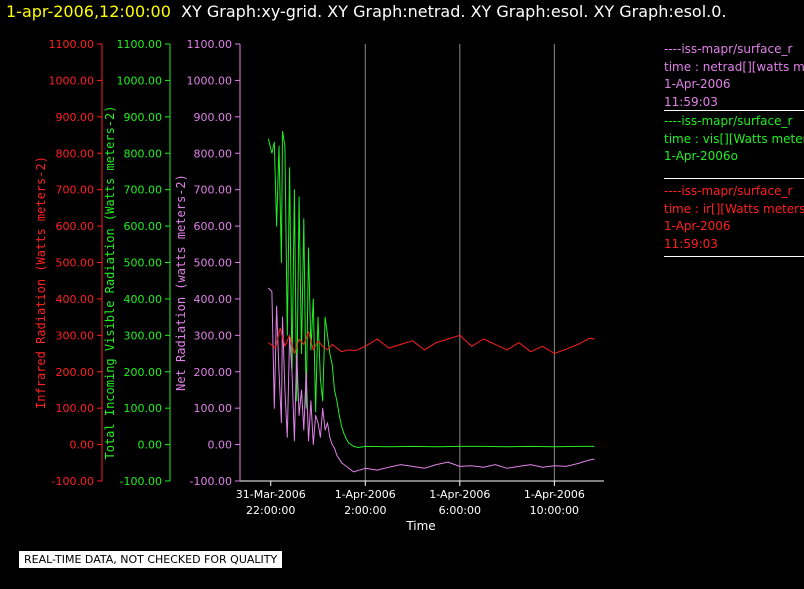  I want to click on x-tick-label: 22:00:00, so click(270, 510).